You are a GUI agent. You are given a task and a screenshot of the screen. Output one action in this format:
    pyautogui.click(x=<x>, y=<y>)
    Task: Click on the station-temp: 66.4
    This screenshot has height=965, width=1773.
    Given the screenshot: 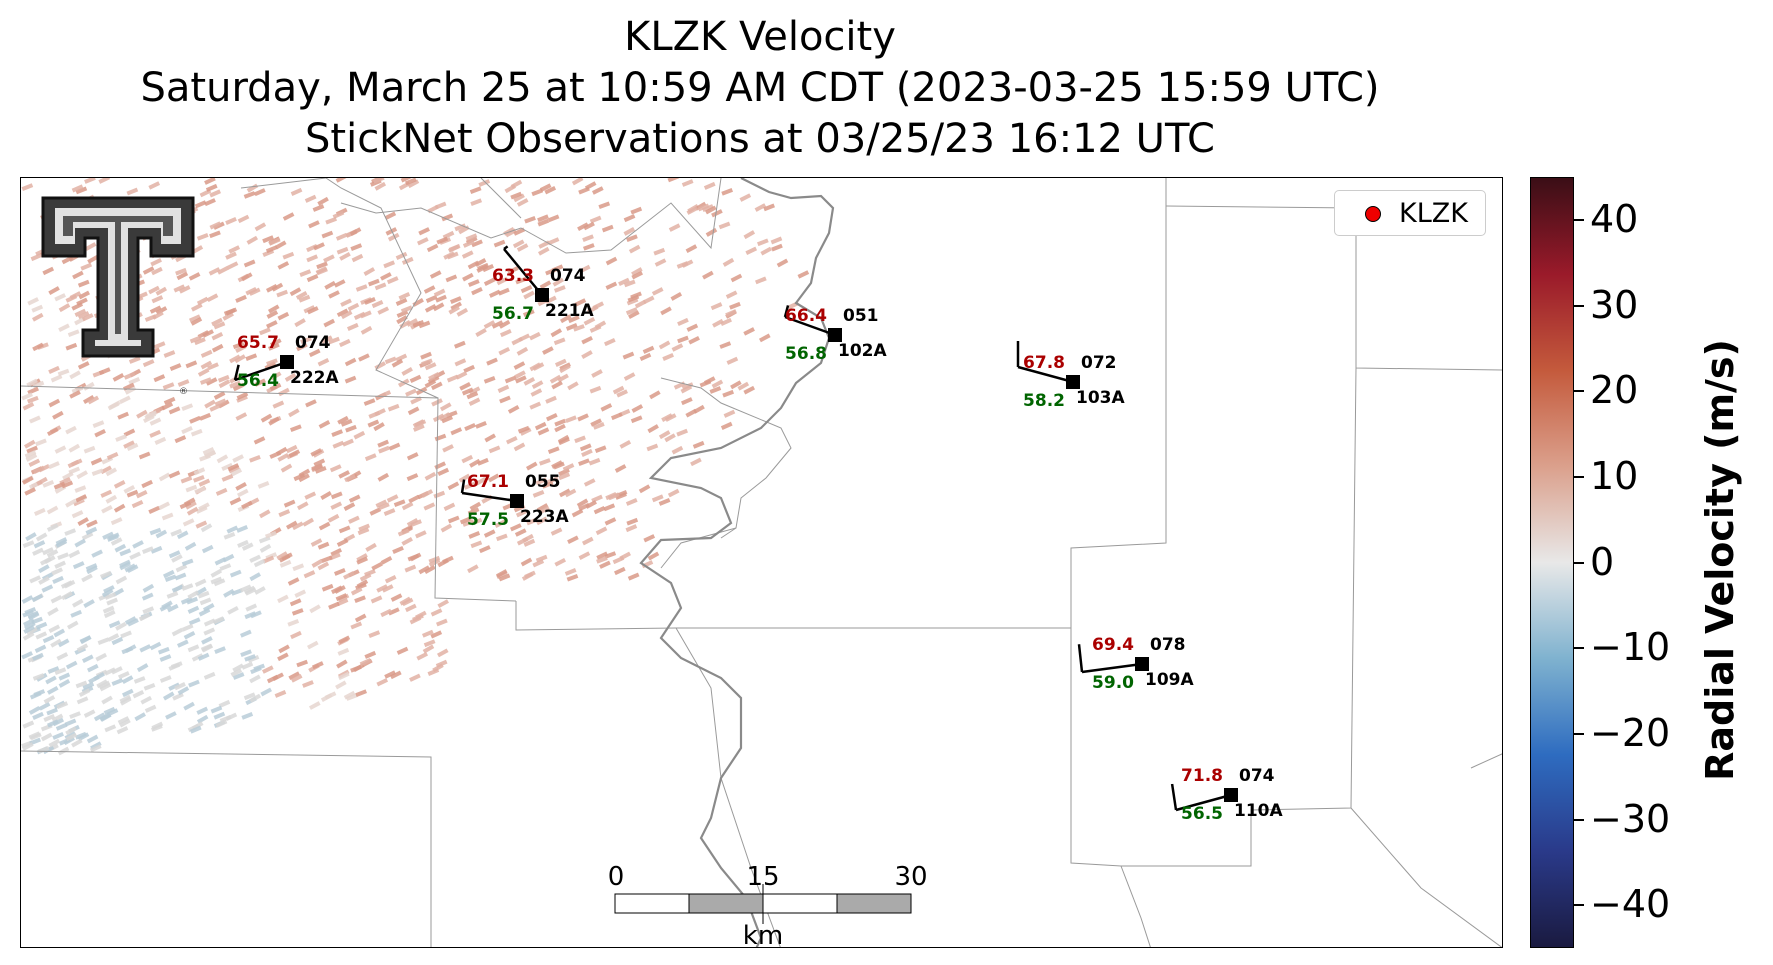 What is the action you would take?
    pyautogui.click(x=806, y=316)
    